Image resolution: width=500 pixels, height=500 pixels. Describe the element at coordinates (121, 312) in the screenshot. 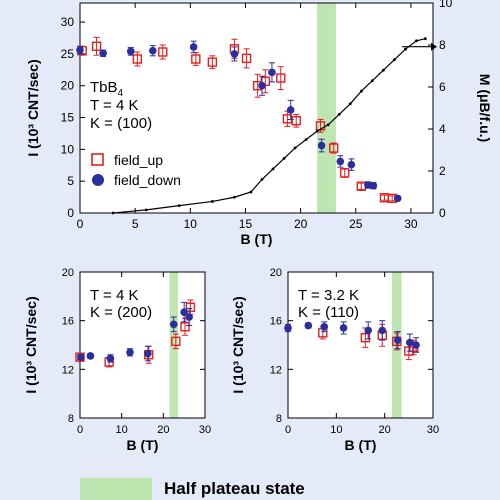

I see `annotation-text: K = (200)` at that location.